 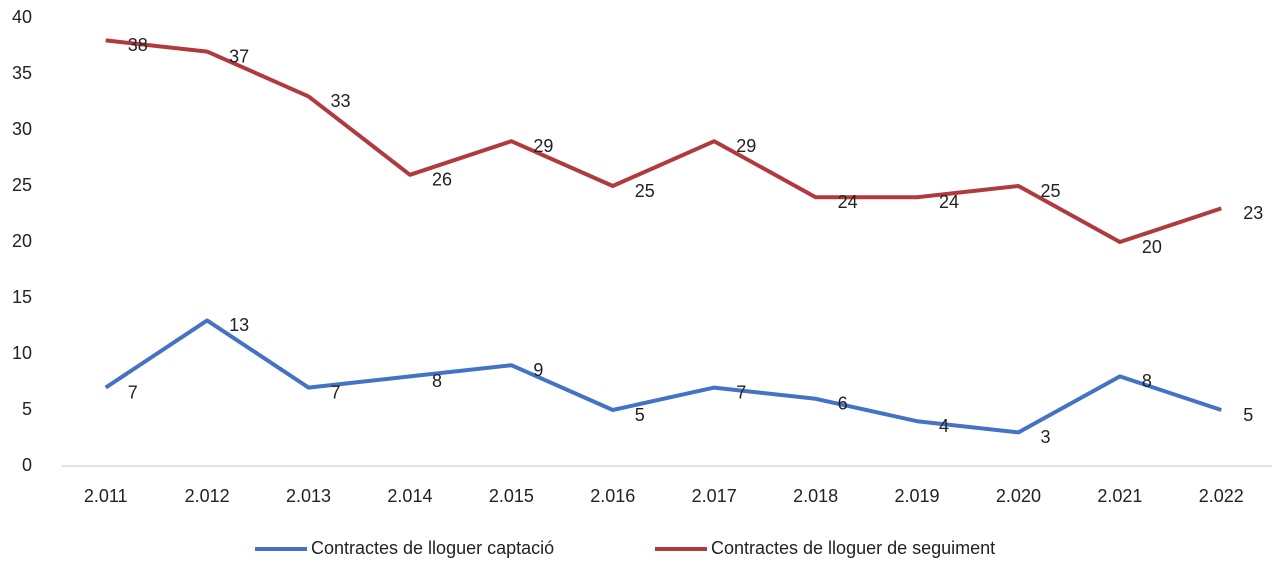 What do you see at coordinates (511, 496) in the screenshot?
I see `x-tick-label: 2.015` at bounding box center [511, 496].